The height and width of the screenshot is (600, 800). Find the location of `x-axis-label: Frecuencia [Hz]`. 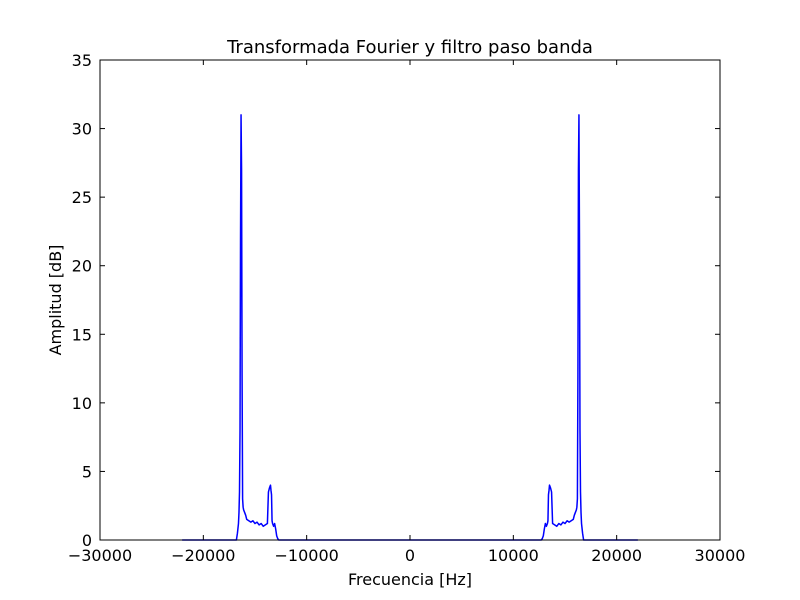

x-axis-label: Frecuencia [Hz] is located at coordinates (410, 579).